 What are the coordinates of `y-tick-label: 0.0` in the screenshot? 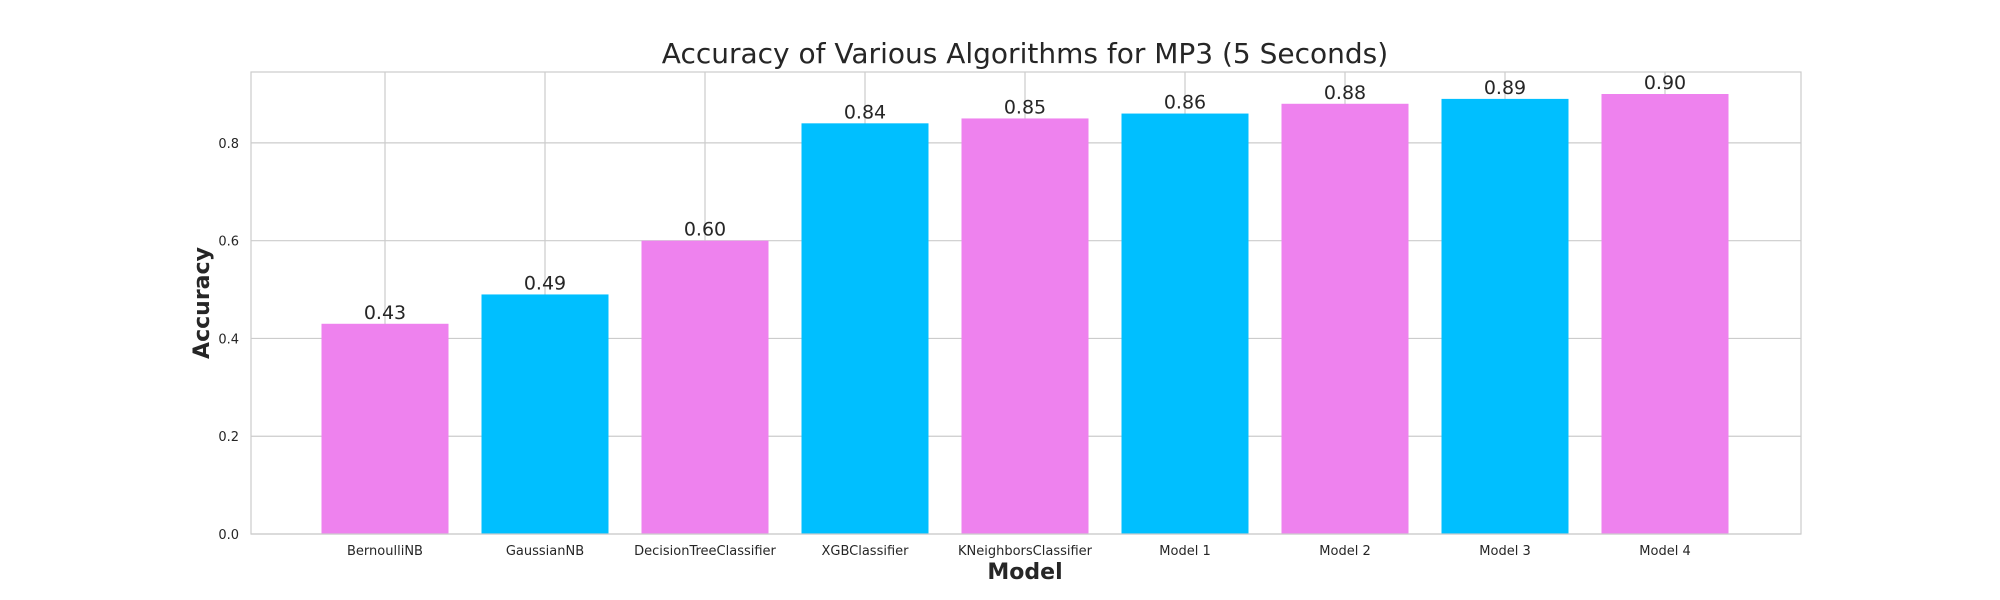 It's located at (228, 535).